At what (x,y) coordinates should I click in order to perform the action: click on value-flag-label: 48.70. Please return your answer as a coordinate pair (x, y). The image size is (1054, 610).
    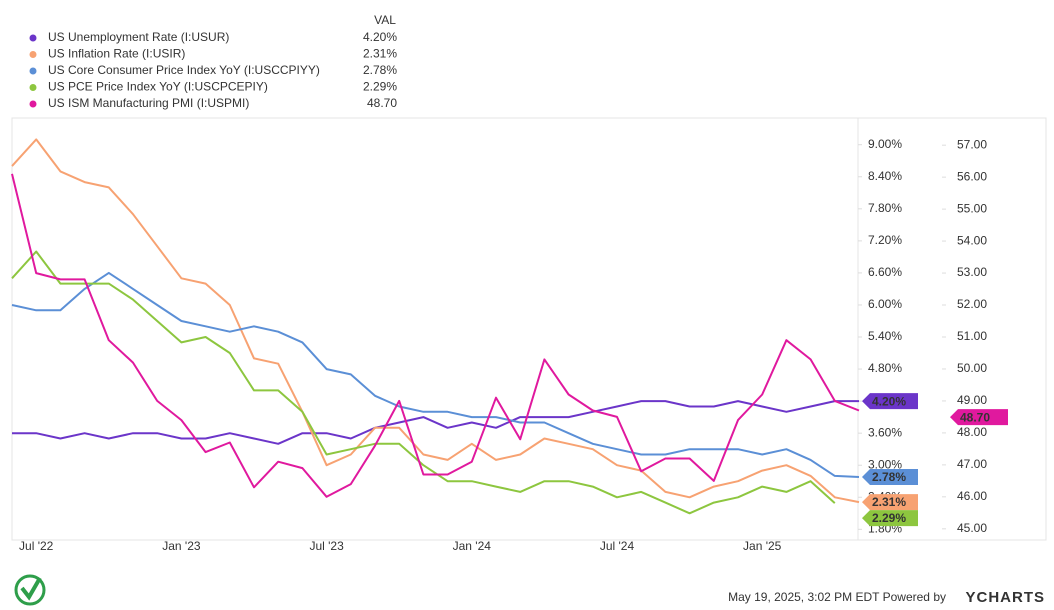
    Looking at the image, I should click on (975, 417).